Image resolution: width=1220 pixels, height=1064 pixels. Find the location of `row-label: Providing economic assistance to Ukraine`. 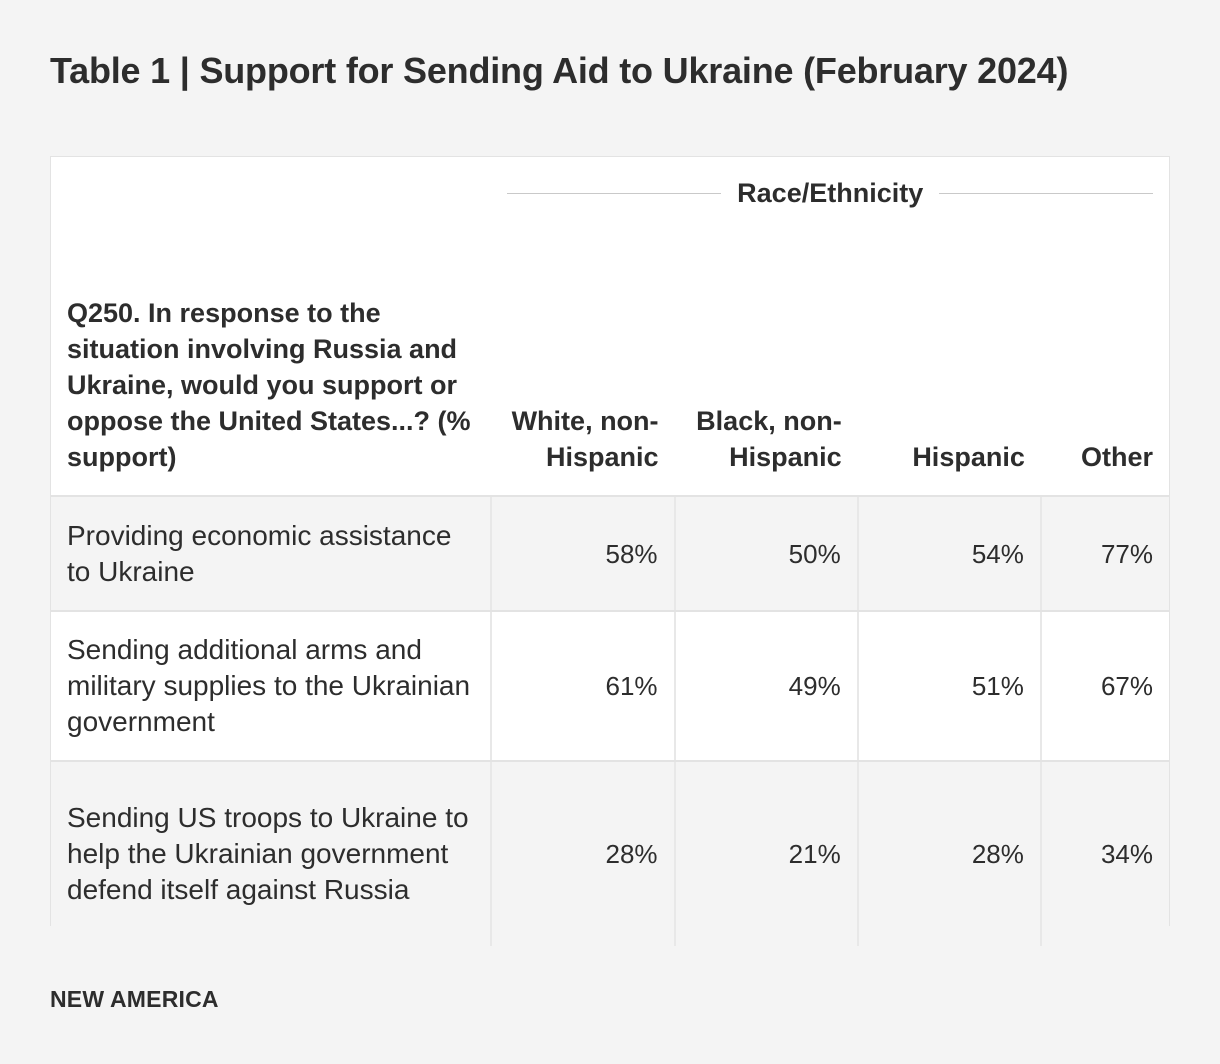

row-label: Providing economic assistance to Ukraine is located at coordinates (271, 554).